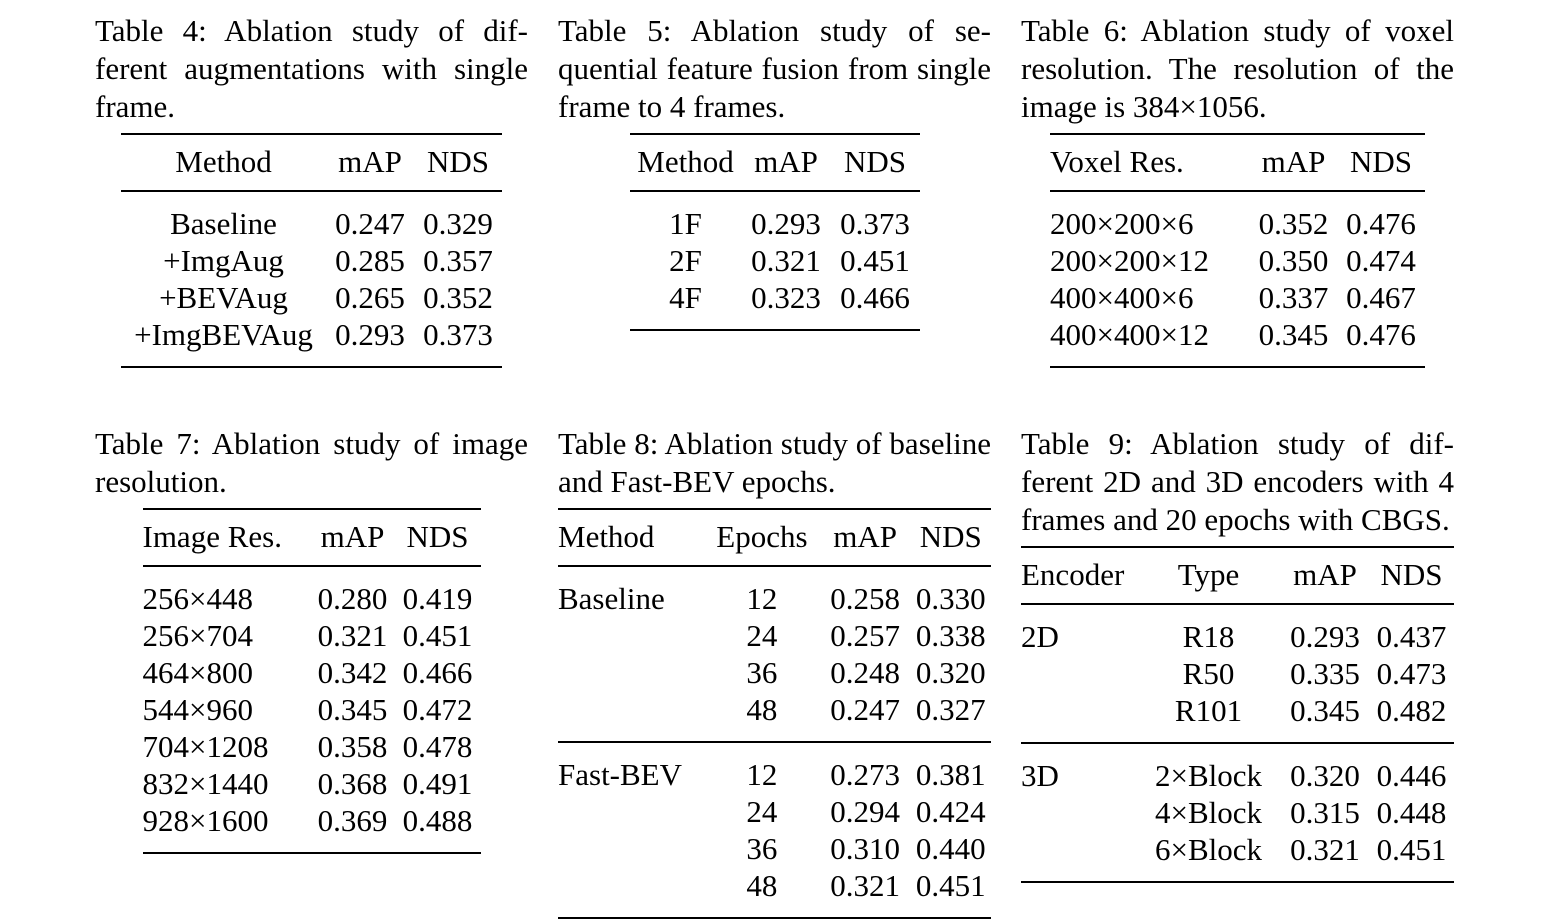  I want to click on table-cell: 0.330, so click(950, 598).